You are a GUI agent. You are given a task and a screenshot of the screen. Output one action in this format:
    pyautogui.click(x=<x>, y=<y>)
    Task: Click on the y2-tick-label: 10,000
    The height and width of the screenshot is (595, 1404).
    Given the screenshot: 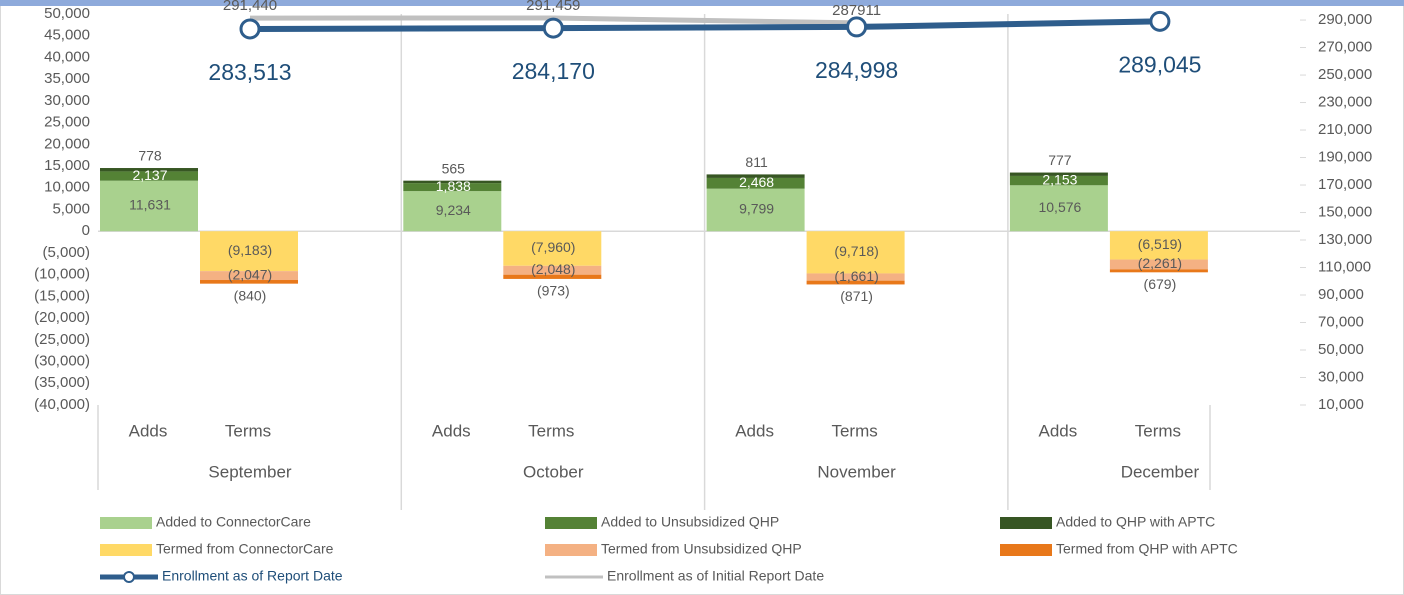 What is the action you would take?
    pyautogui.click(x=1341, y=404)
    